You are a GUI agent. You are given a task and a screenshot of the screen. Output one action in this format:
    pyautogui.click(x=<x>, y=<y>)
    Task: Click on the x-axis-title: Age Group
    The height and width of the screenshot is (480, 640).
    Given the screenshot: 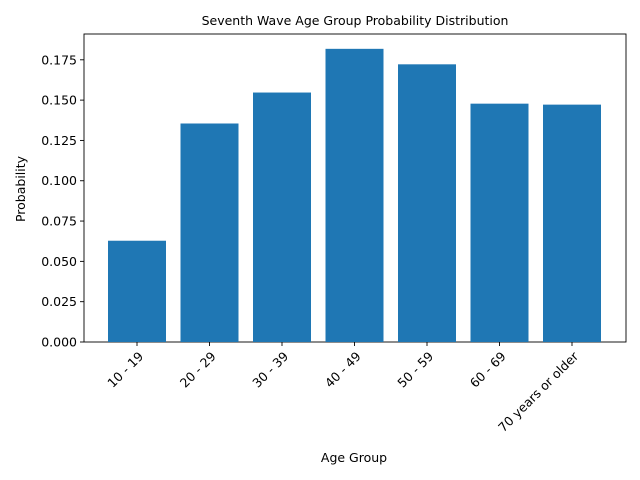 What is the action you would take?
    pyautogui.click(x=354, y=457)
    